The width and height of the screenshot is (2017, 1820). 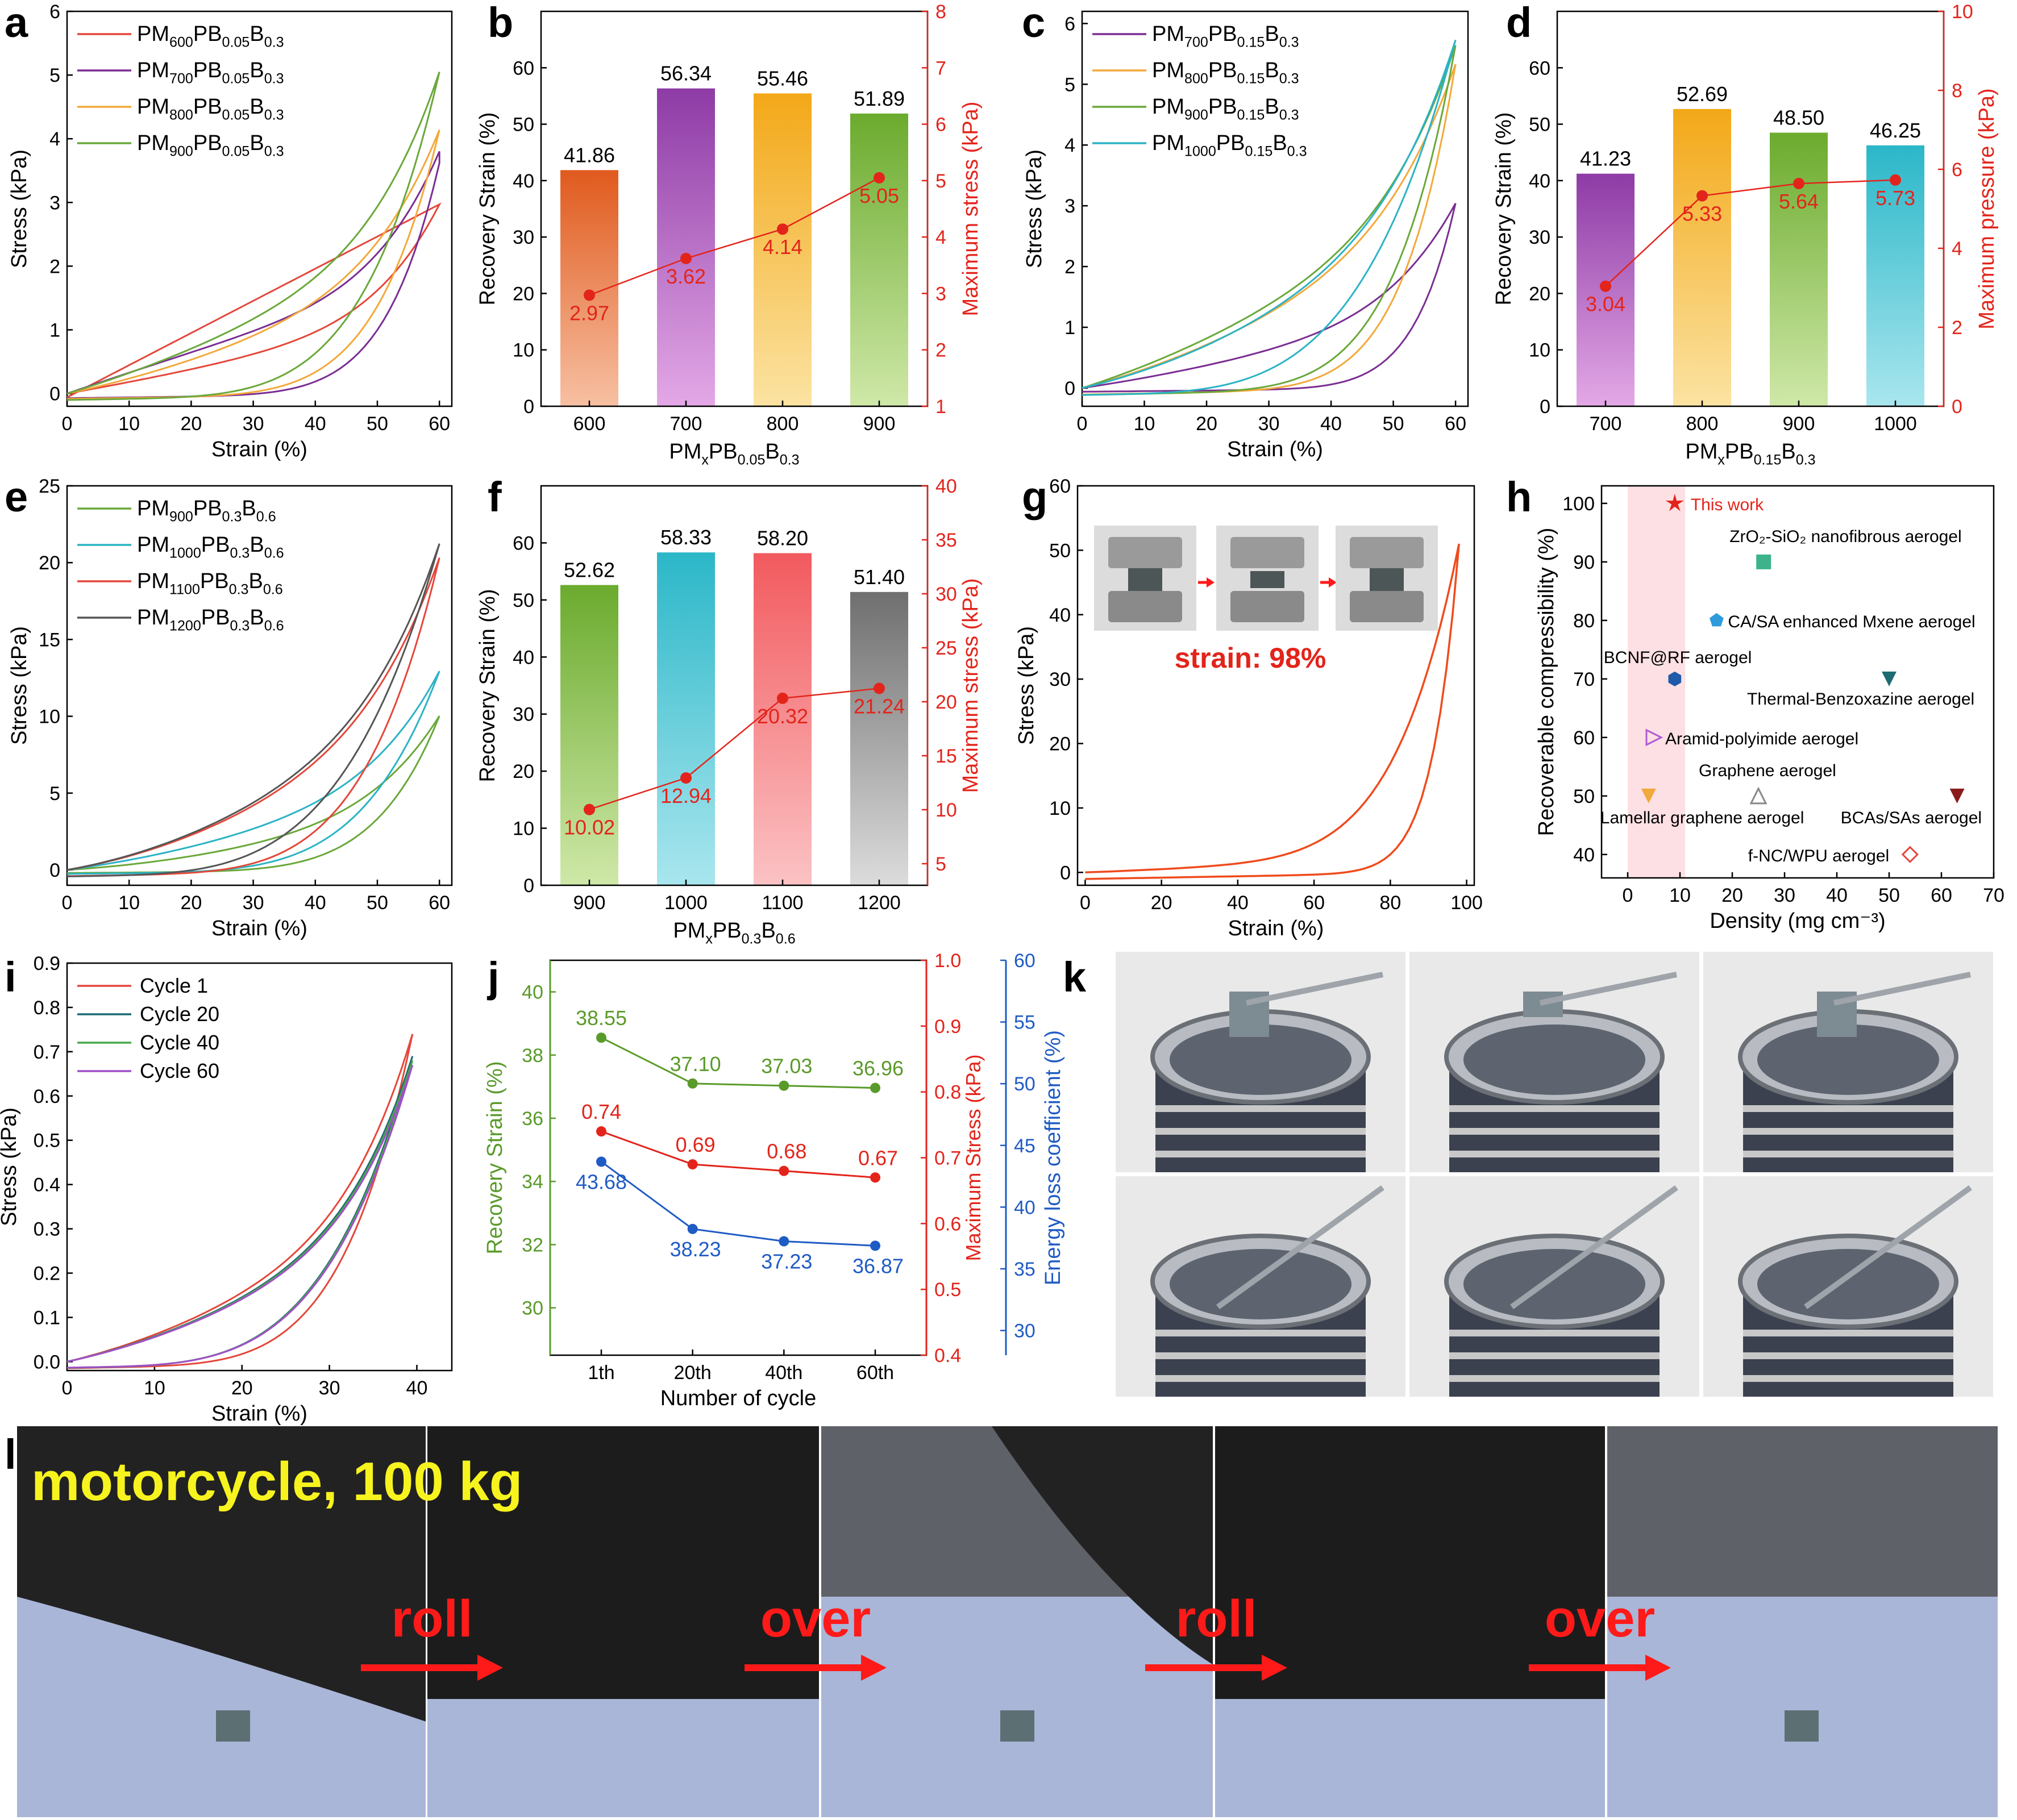 I want to click on bar-value-label: 55.46, so click(x=783, y=78).